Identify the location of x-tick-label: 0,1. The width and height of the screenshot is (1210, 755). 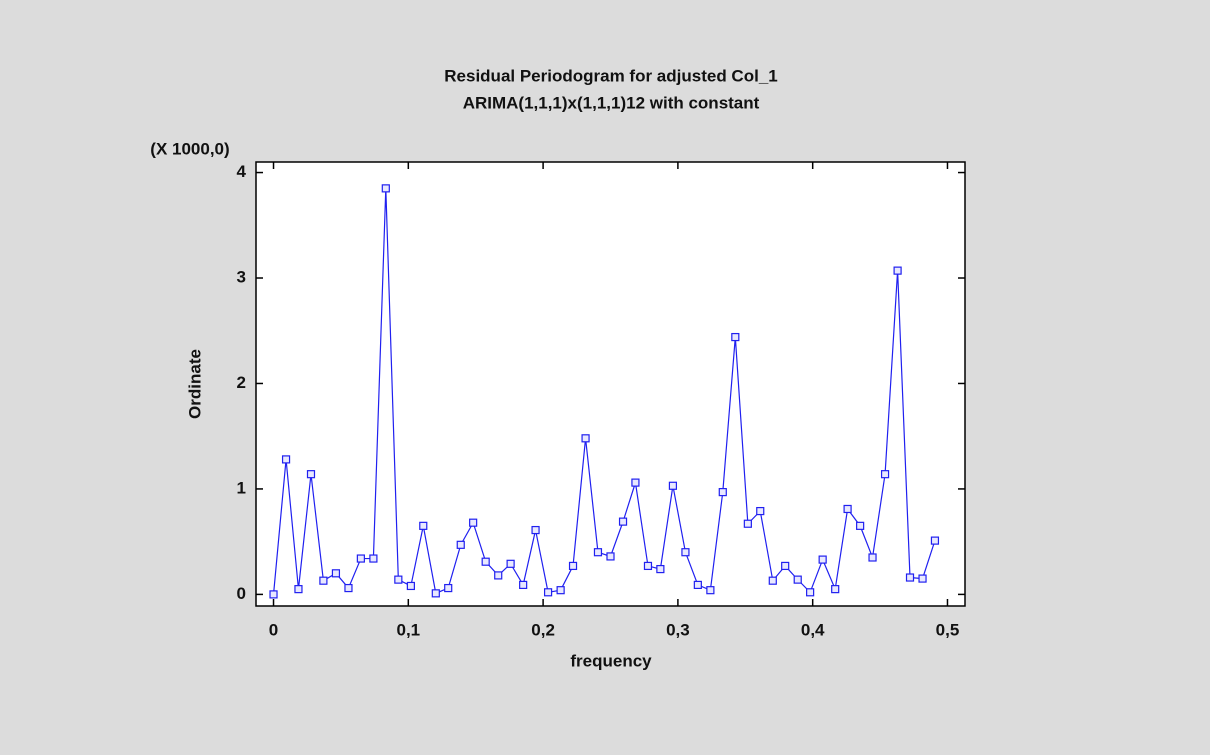
(408, 629).